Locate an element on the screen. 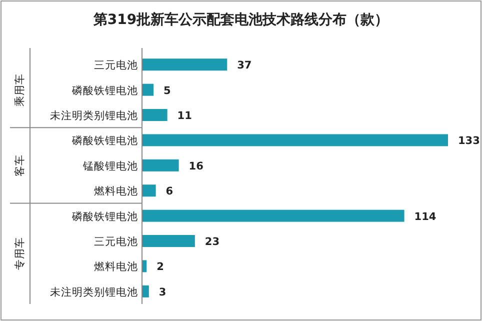 This screenshot has height=321, width=482. data-label: 23 is located at coordinates (212, 242).